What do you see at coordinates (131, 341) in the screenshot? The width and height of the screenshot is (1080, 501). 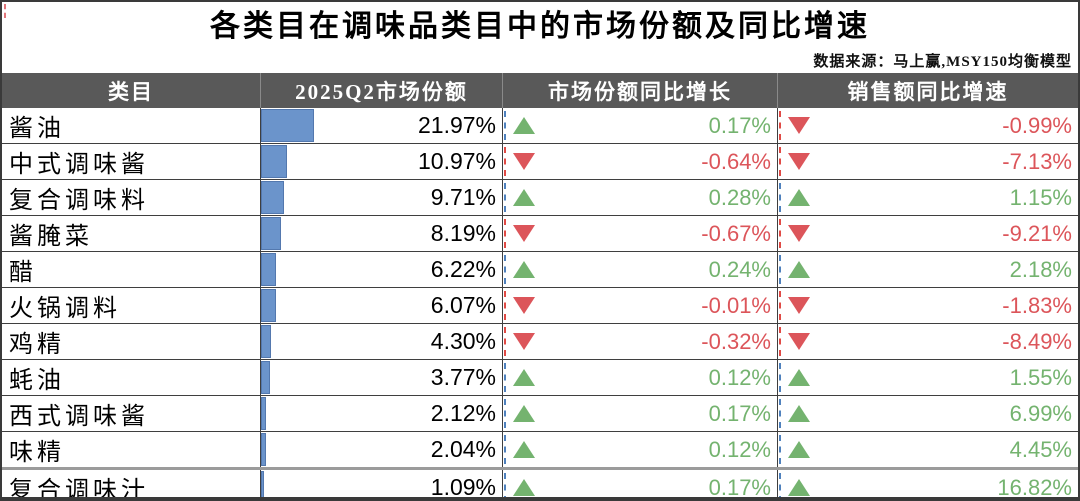 I see `category-cell: 鸡精` at bounding box center [131, 341].